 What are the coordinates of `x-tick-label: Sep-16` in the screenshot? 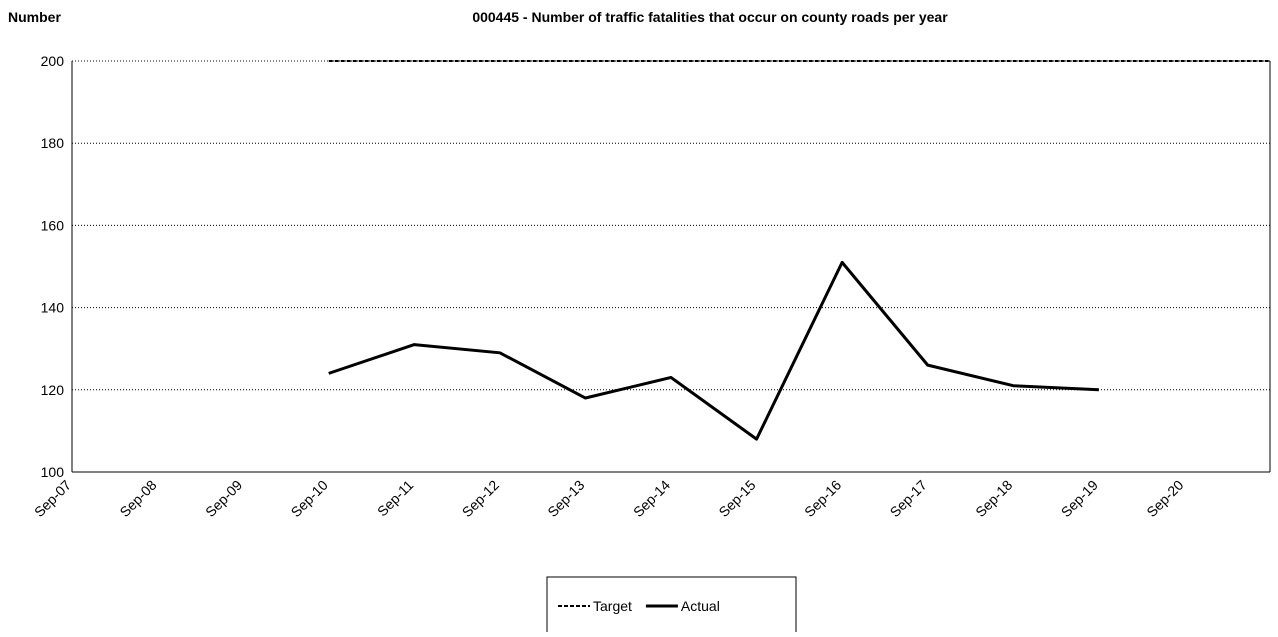 It's located at (822, 498).